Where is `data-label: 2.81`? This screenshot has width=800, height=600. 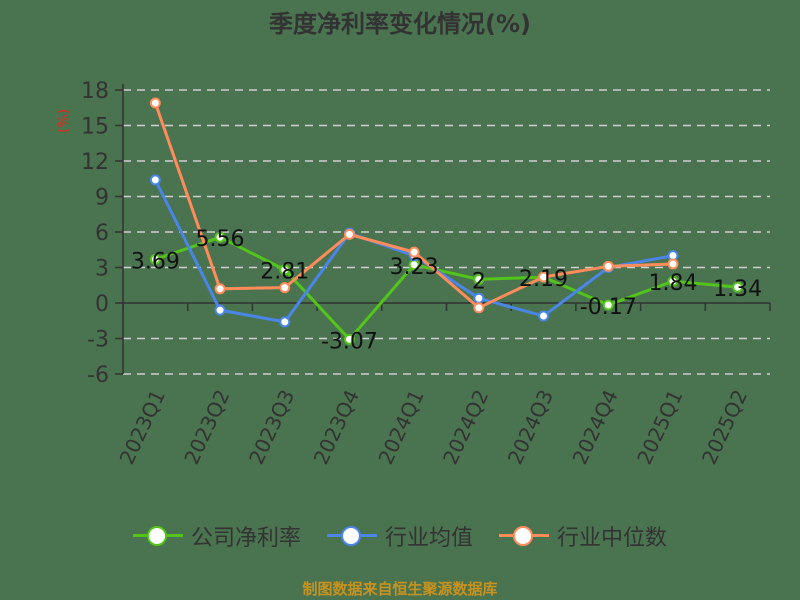 data-label: 2.81 is located at coordinates (284, 272).